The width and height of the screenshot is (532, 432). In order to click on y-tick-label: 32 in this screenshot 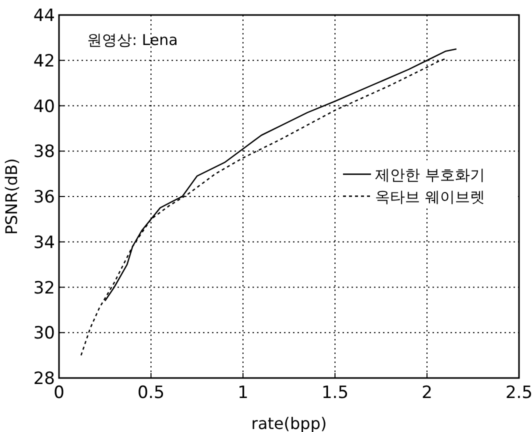, I will do `click(44, 288)`.